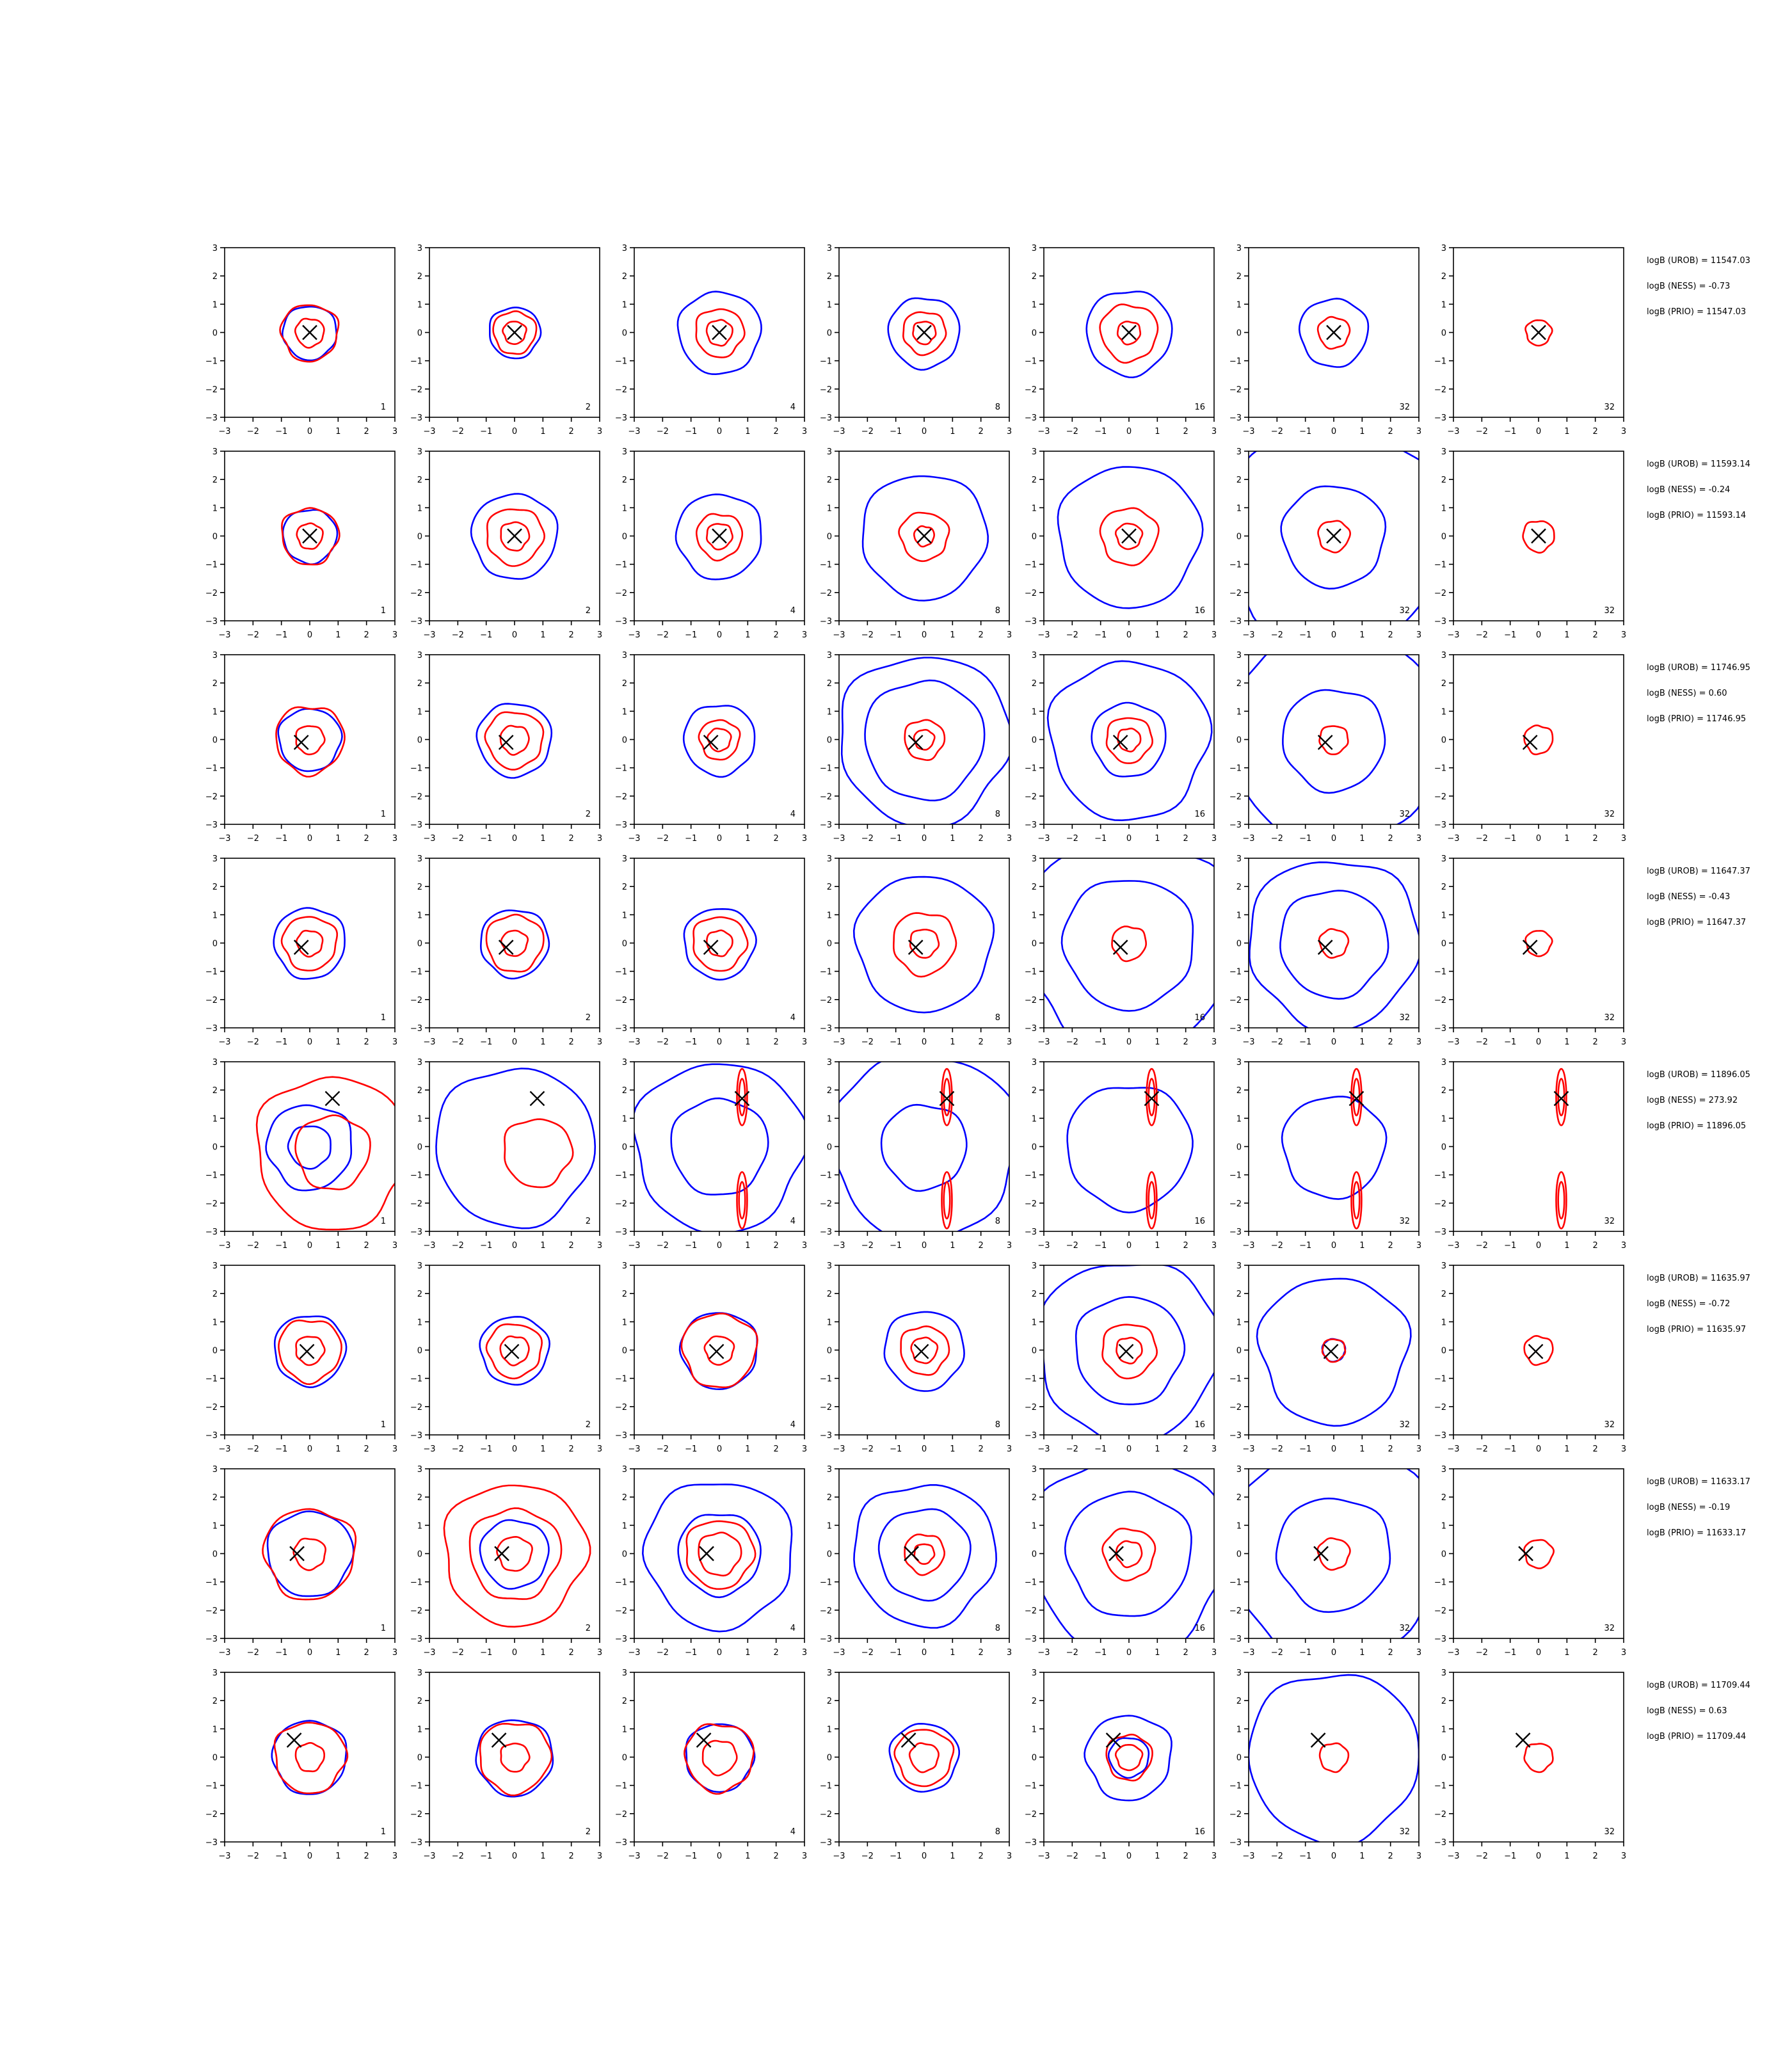 The height and width of the screenshot is (2048, 1792). I want to click on panel-label: 4, so click(793, 1018).